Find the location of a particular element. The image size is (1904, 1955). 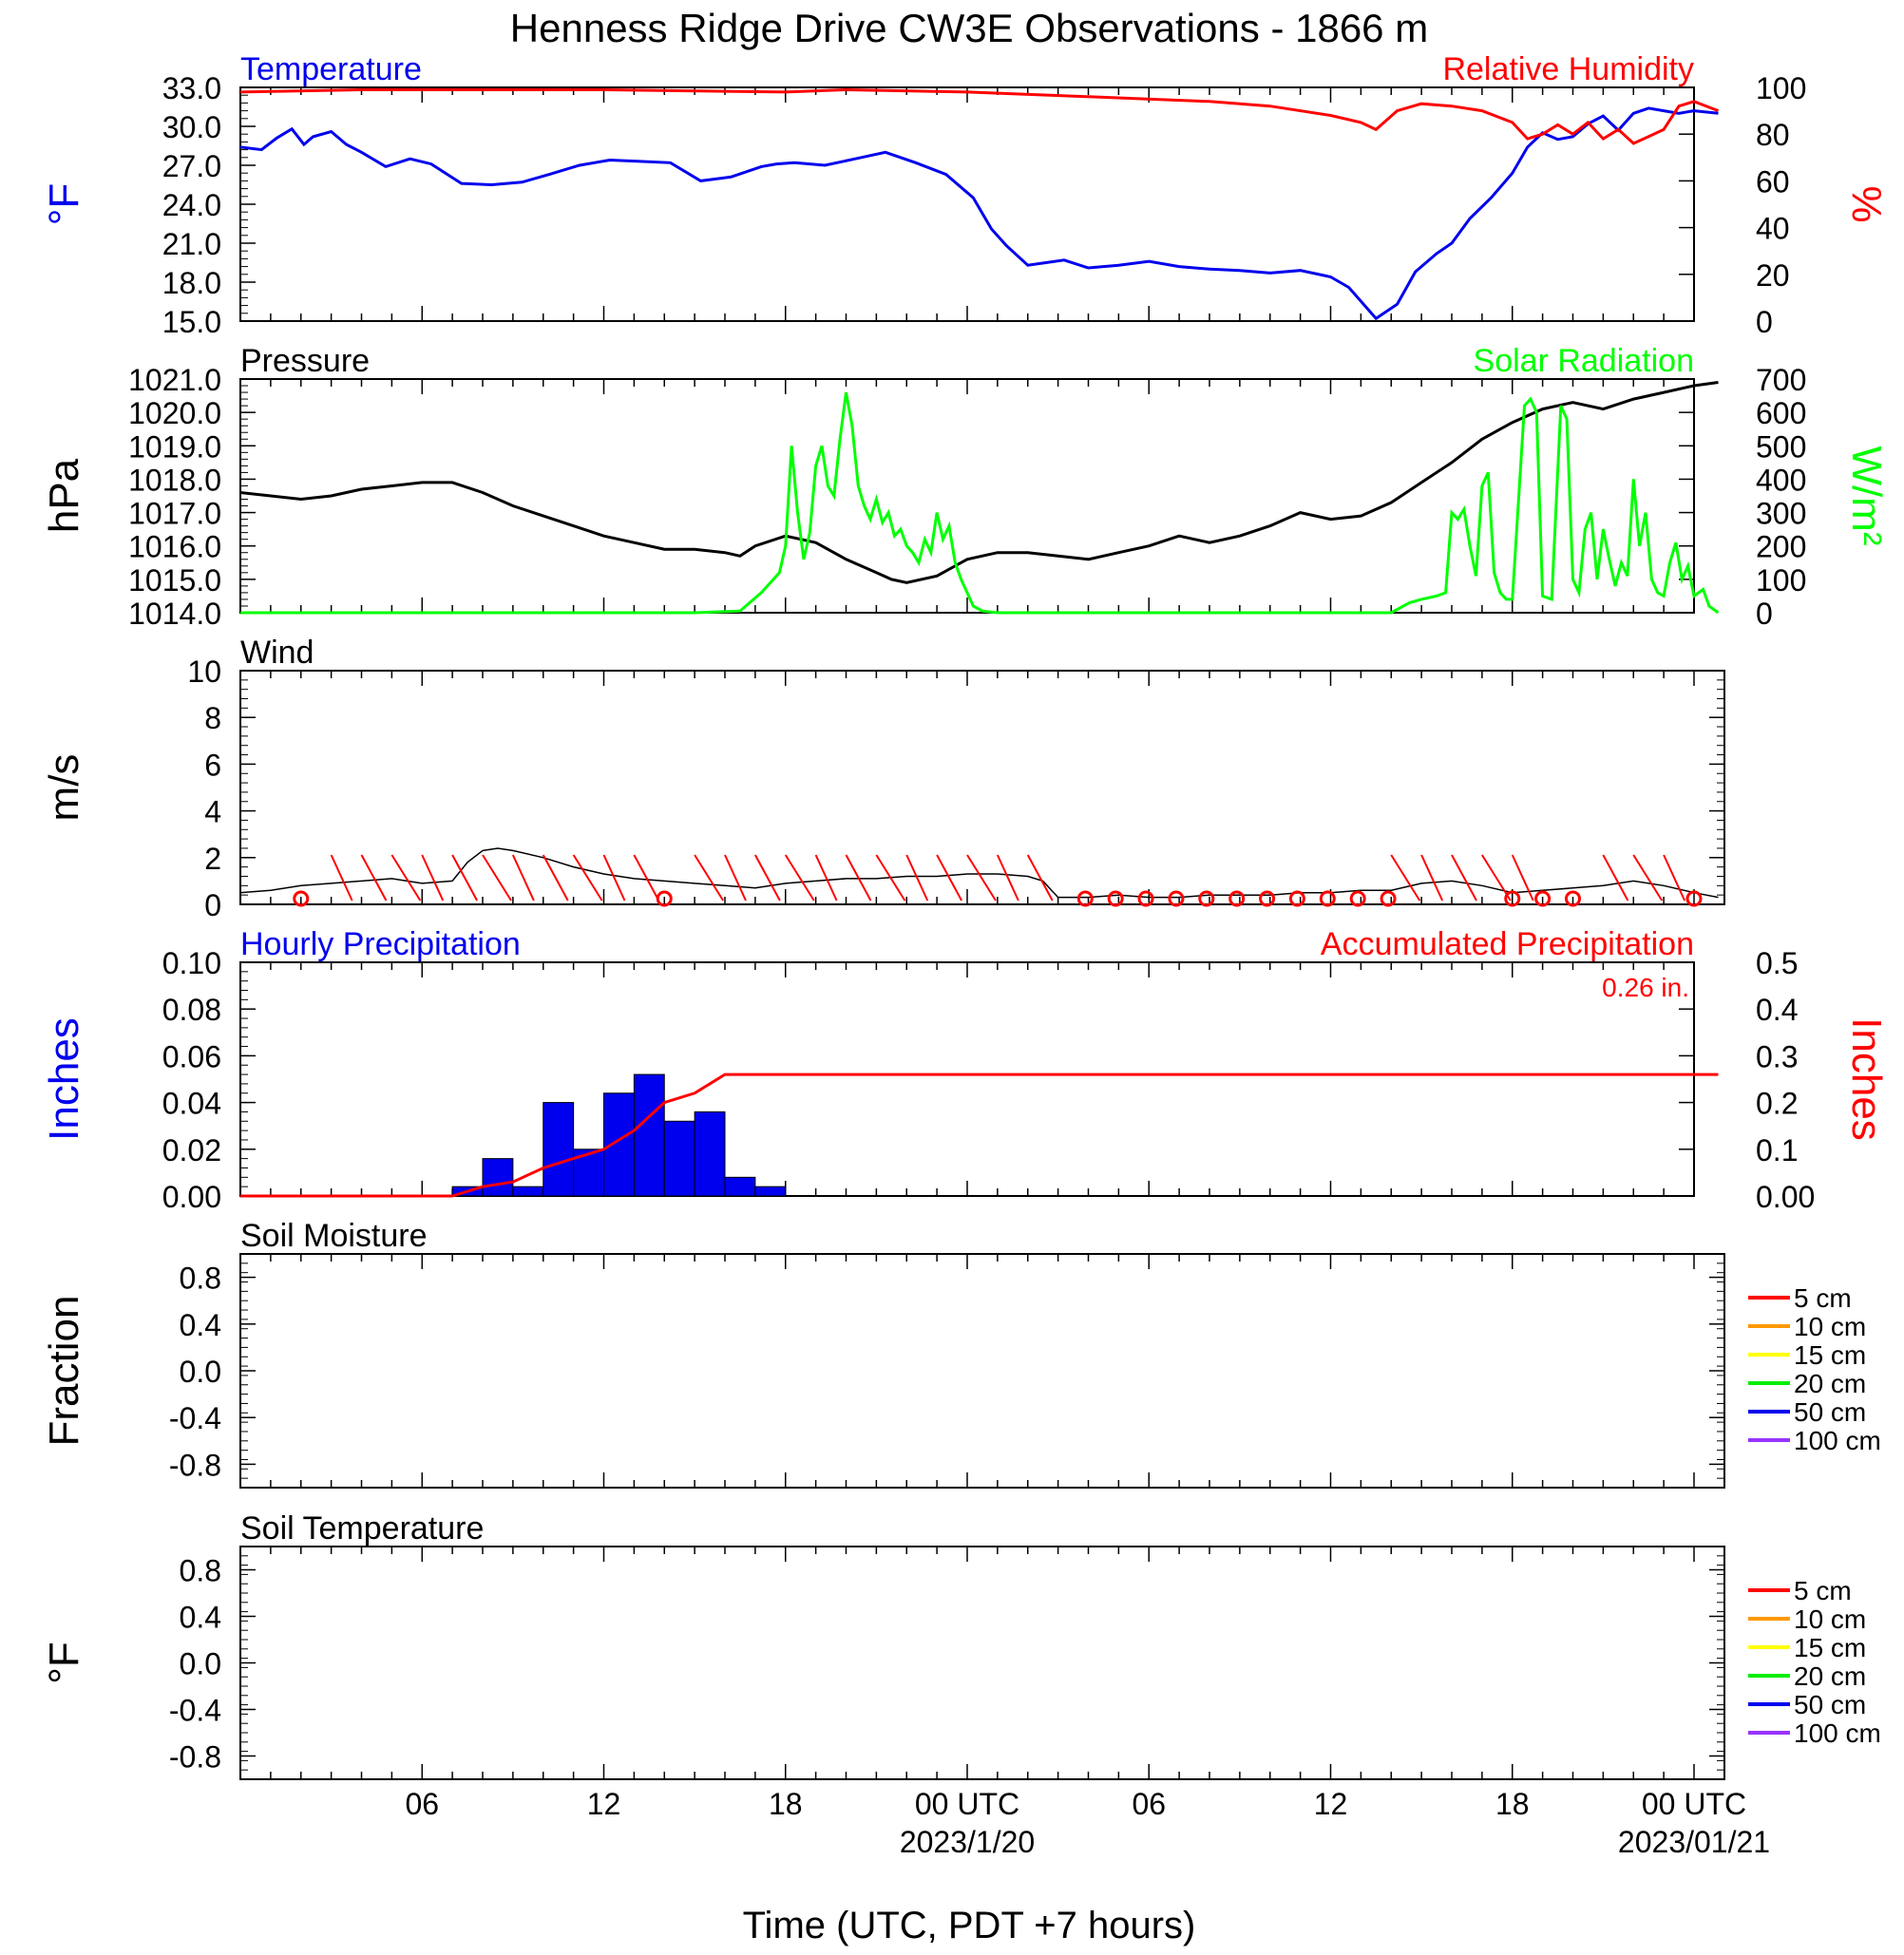

panel-title-right: Accumulated Precipitation is located at coordinates (1508, 944).